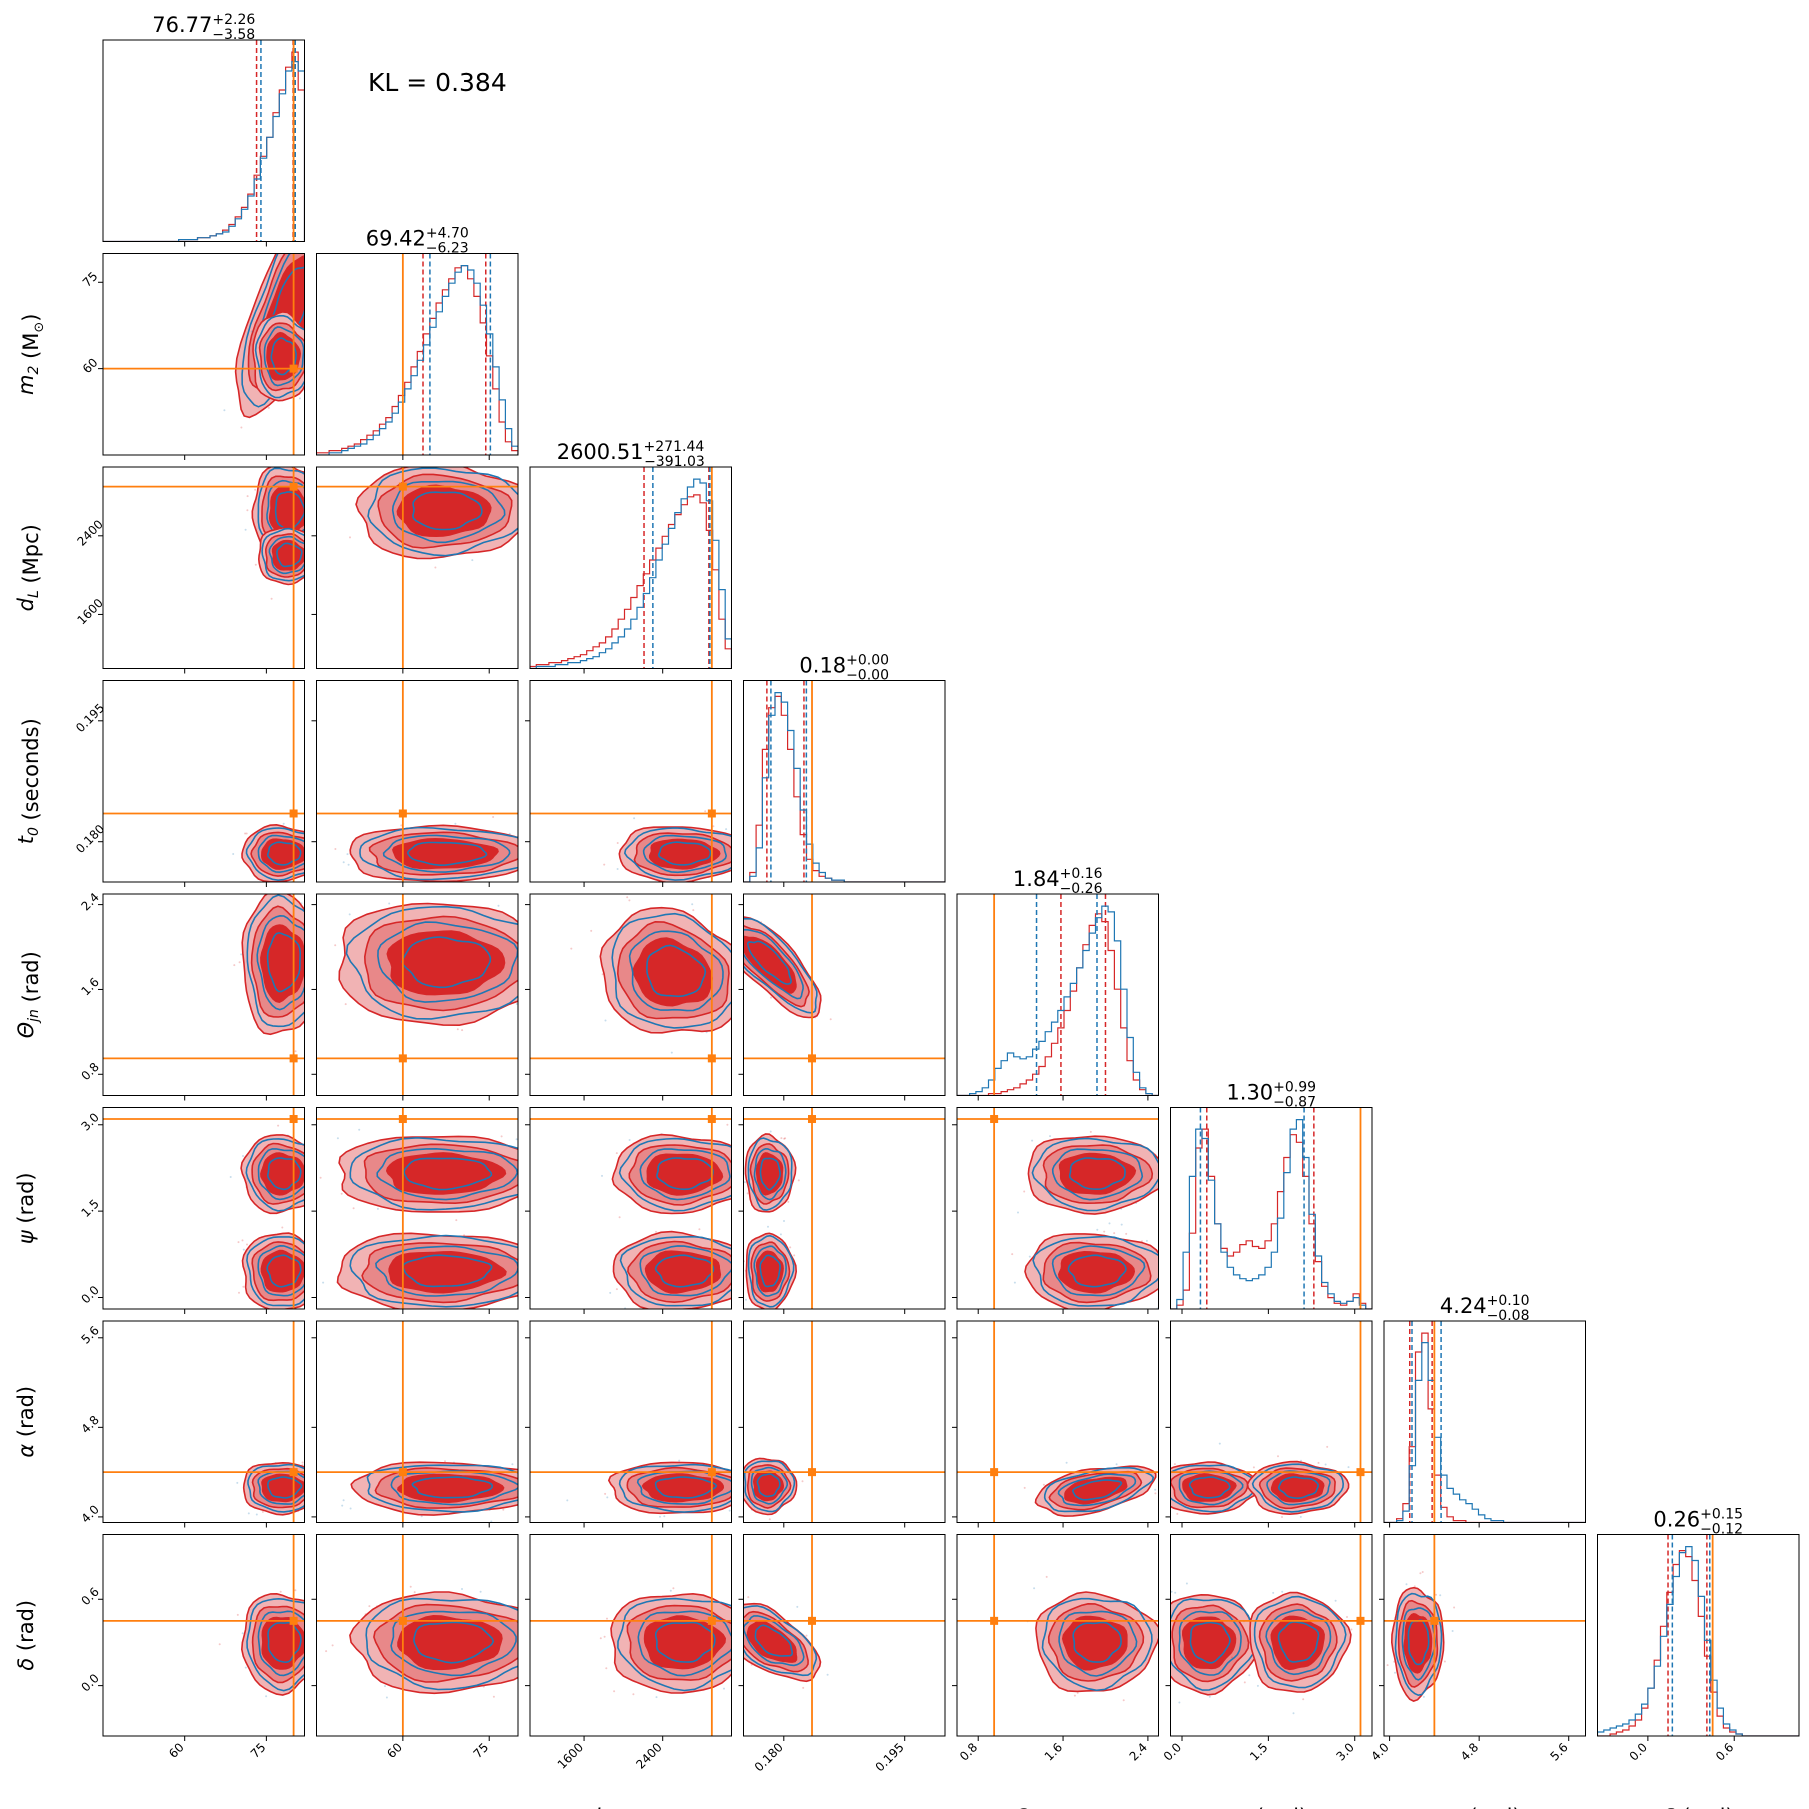  What do you see at coordinates (633, 1653) in the screenshot?
I see `panel-delta-vs-dL: 1600 2400` at bounding box center [633, 1653].